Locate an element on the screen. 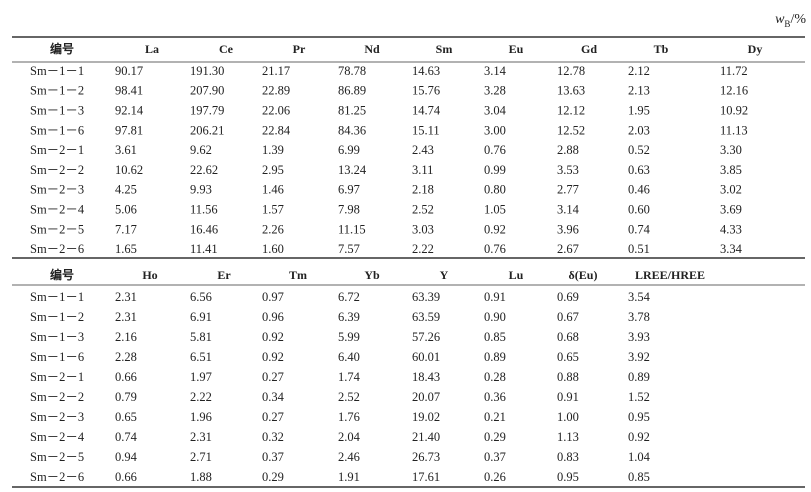 This screenshot has height=492, width=811. cell: 12.78 is located at coordinates (571, 71).